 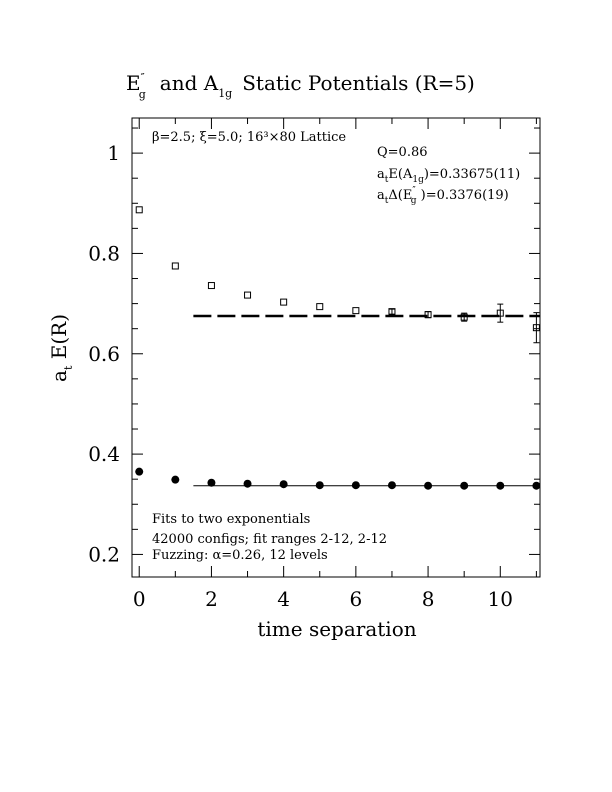 I want to click on fit2-annotation: atΔ(E″ g )=0.3376(19), so click(x=443, y=196).